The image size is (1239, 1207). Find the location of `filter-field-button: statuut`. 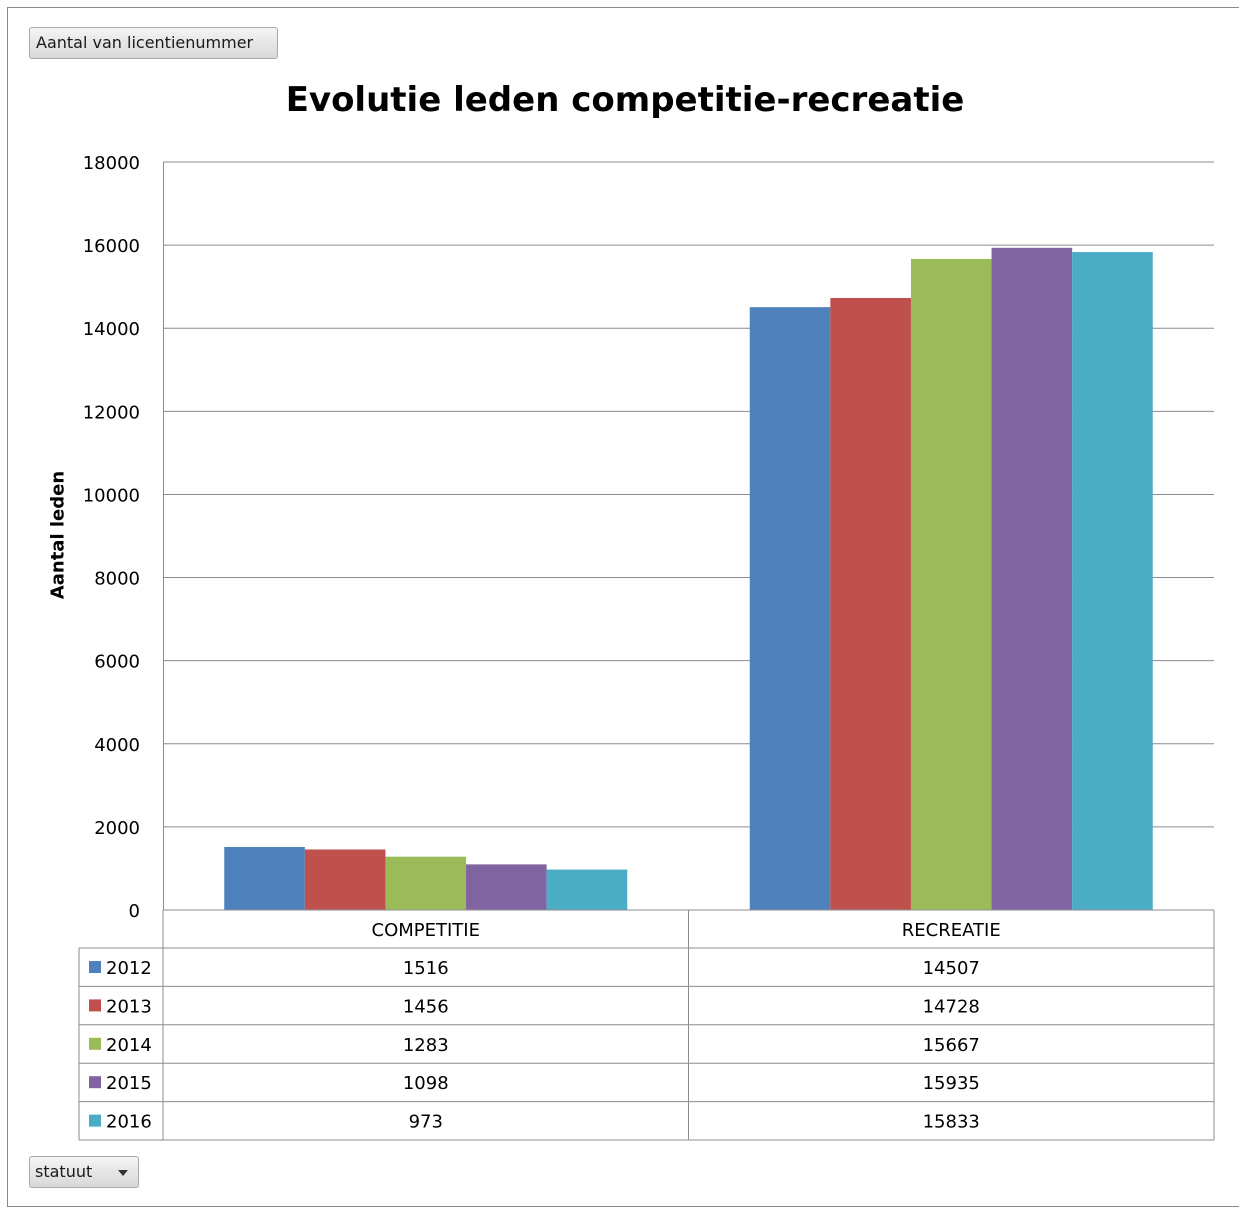

filter-field-button: statuut is located at coordinates (84, 1172).